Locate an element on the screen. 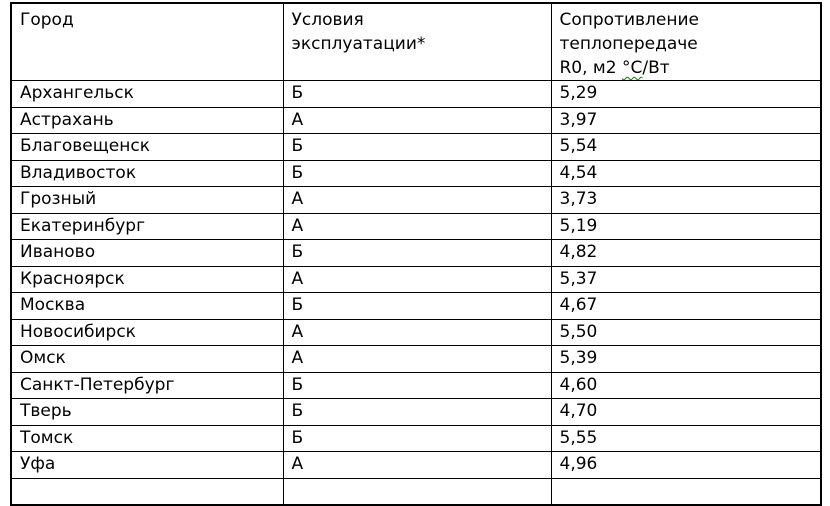 Image resolution: width=830 pixels, height=506 pixels. resistance-cell: 5,37 is located at coordinates (686, 279).